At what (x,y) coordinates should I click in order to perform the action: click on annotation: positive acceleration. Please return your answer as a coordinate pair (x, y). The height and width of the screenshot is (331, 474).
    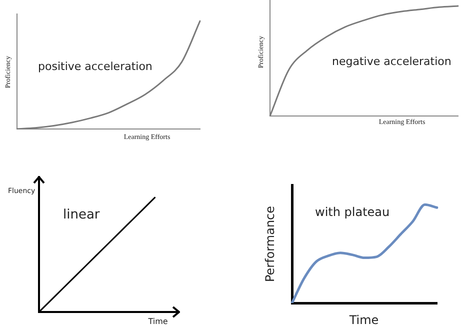
    Looking at the image, I should click on (95, 66).